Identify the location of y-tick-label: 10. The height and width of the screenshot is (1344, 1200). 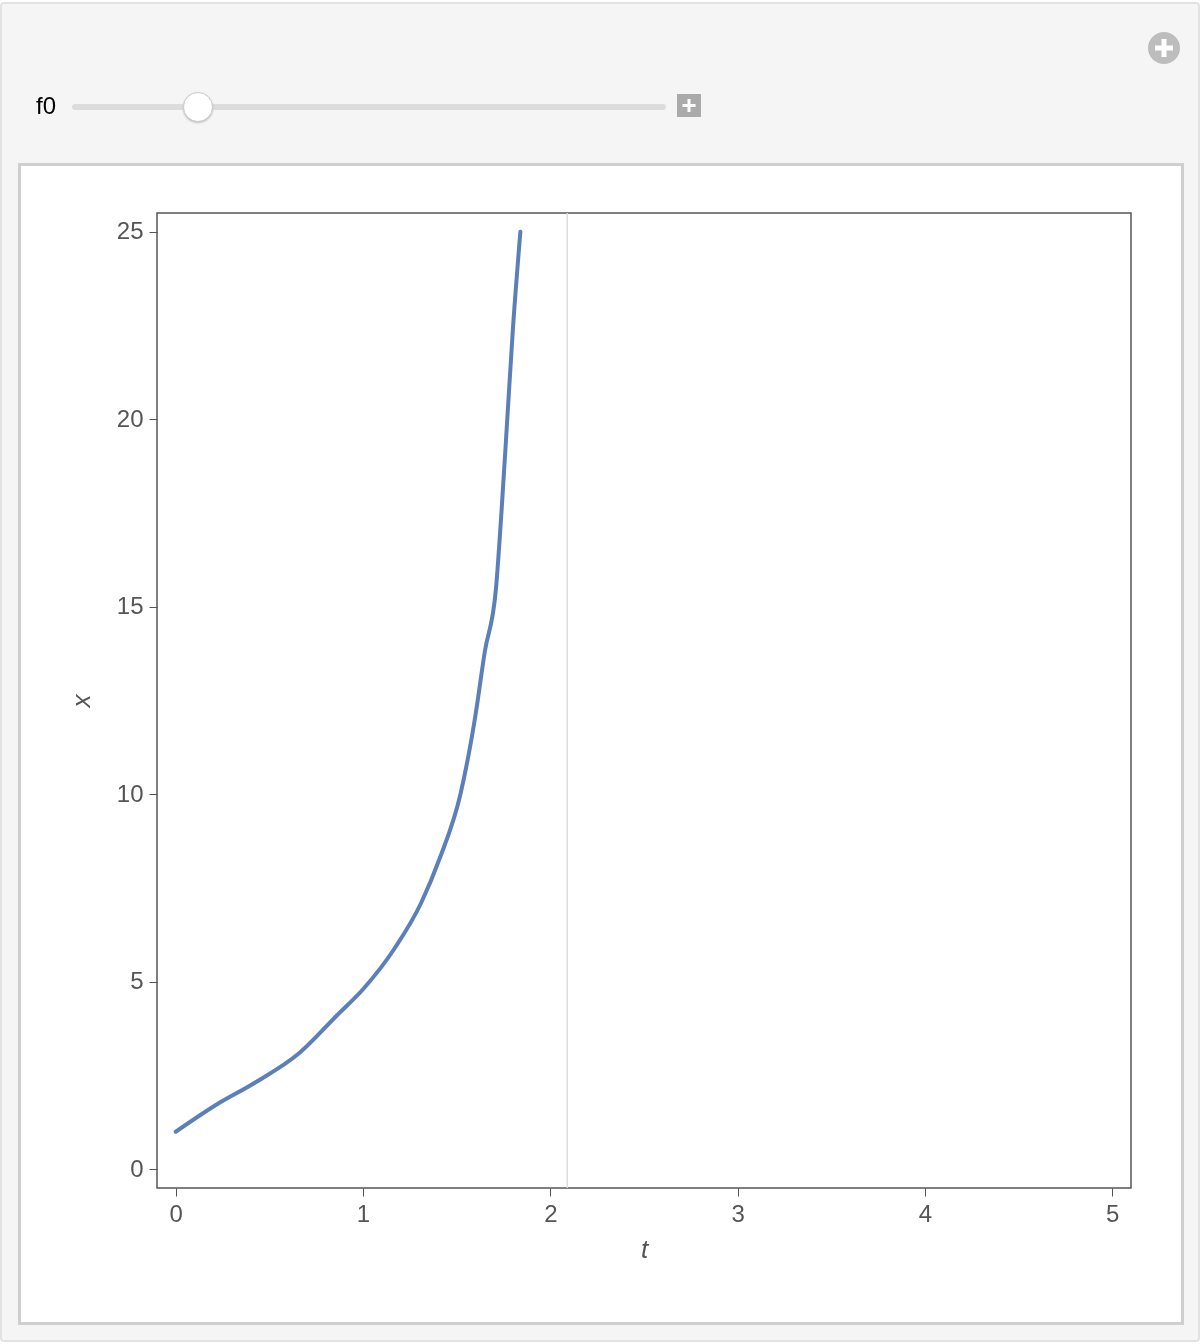
(130, 793).